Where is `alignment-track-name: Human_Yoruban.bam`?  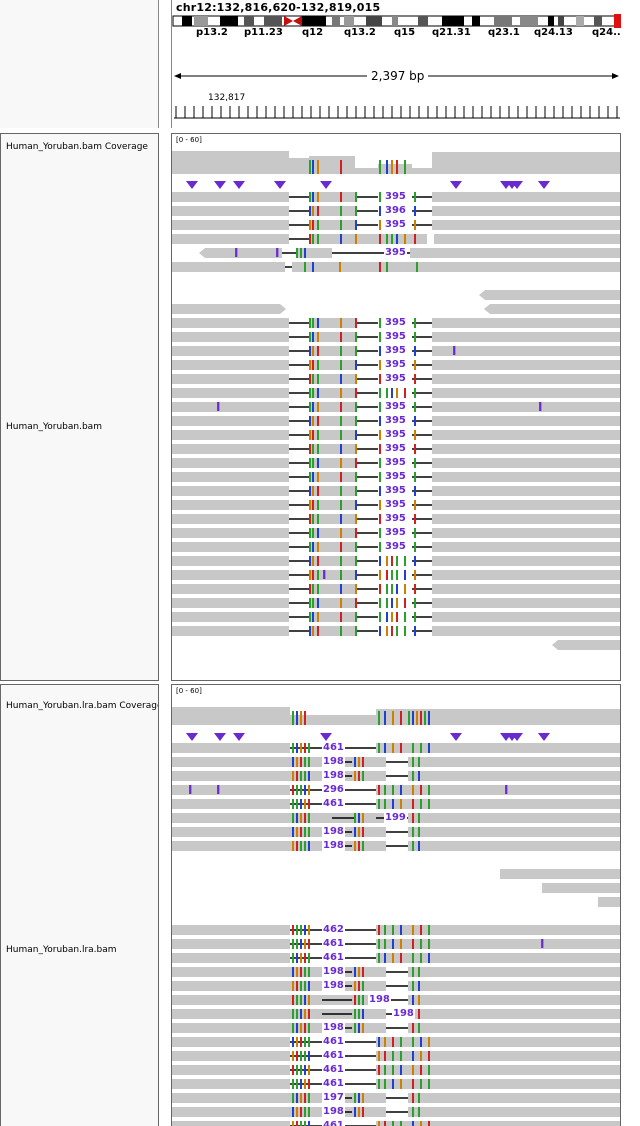
alignment-track-name: Human_Yoruban.bam is located at coordinates (54, 427).